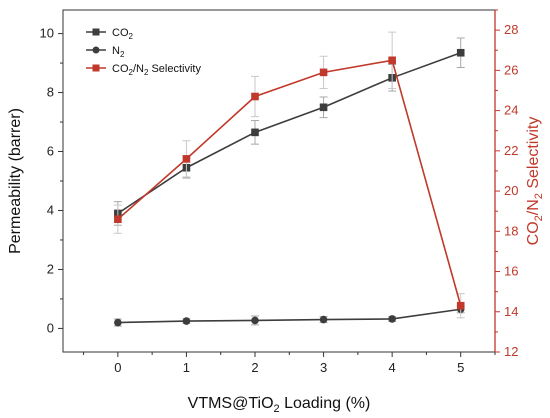 This screenshot has height=418, width=550. Describe the element at coordinates (511, 230) in the screenshot. I see `y-right-tick-label: 18` at that location.